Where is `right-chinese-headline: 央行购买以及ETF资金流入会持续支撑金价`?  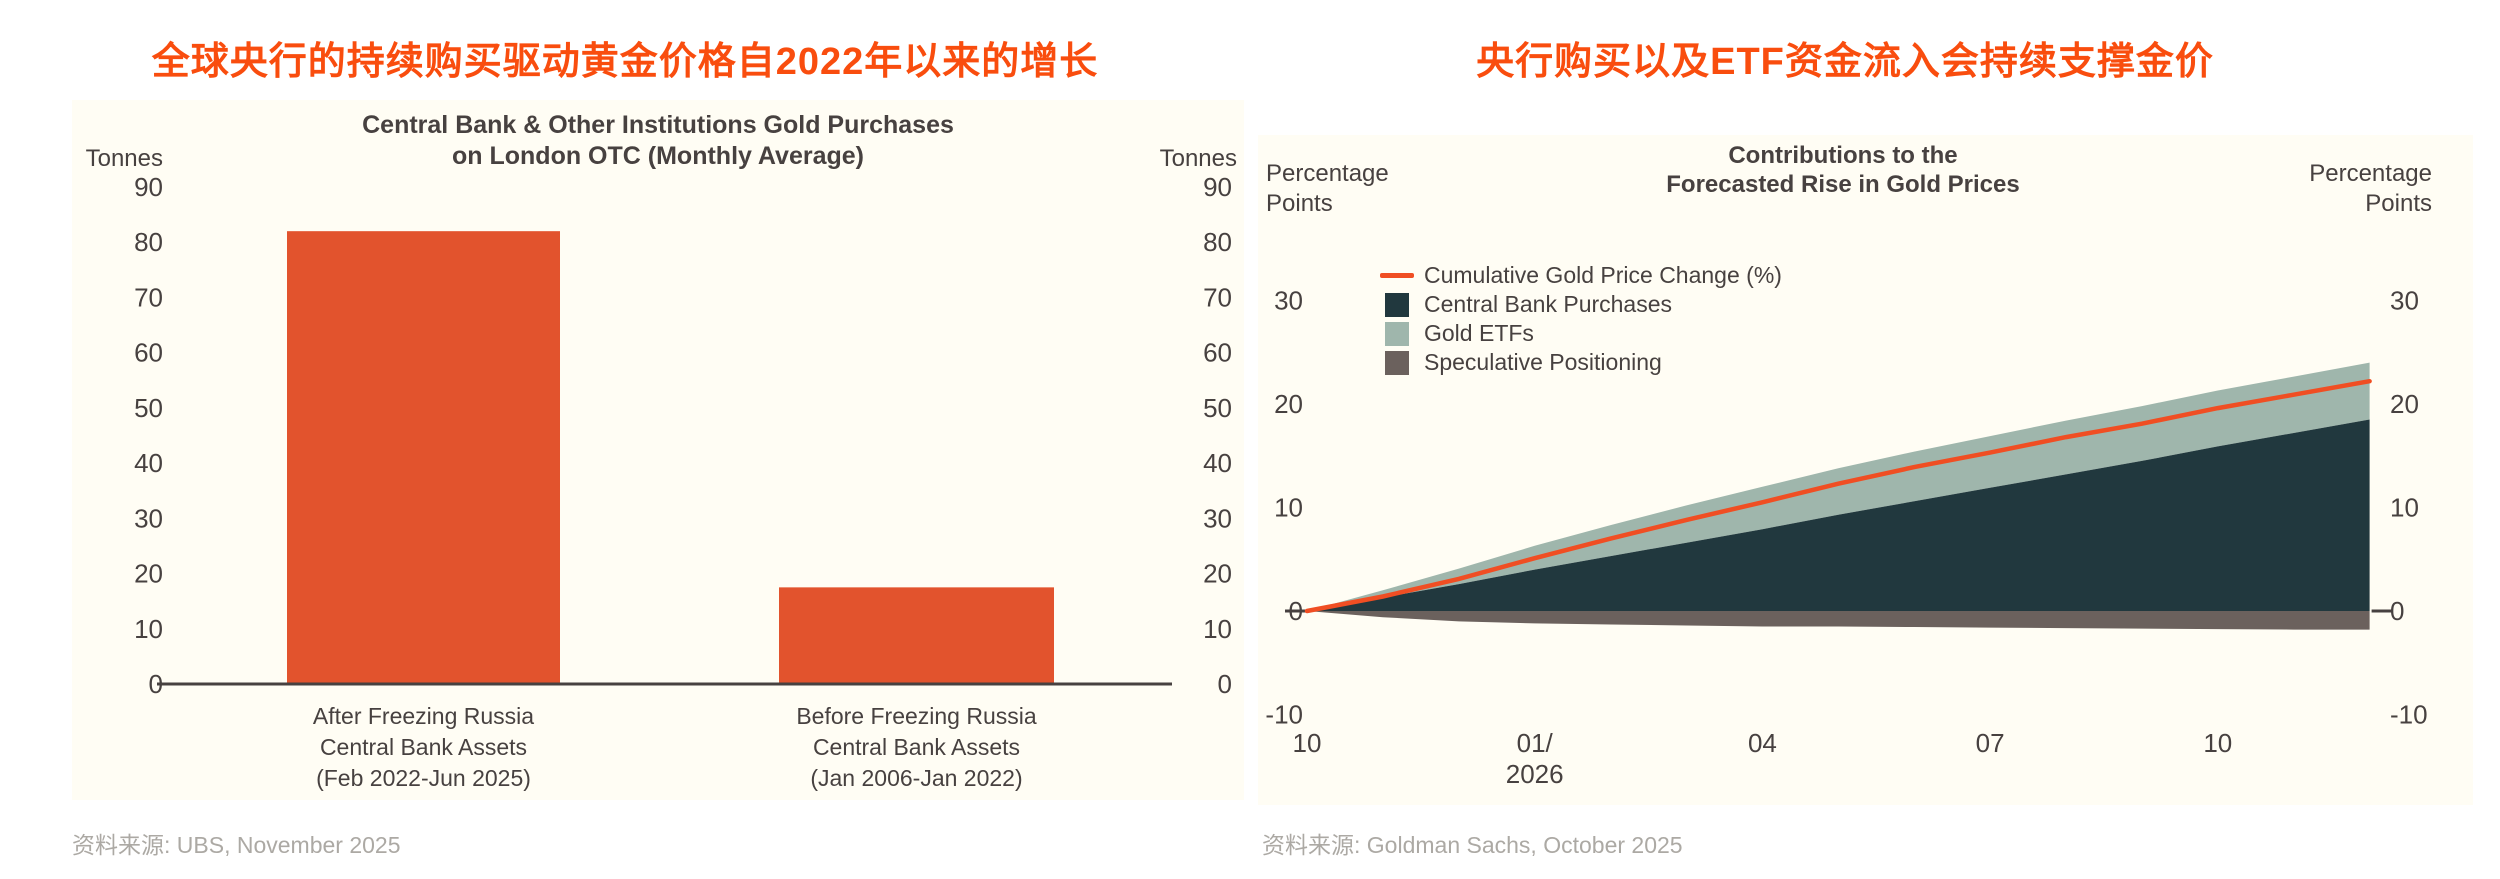
right-chinese-headline: 央行购买以及ETF资金流入会持续支撑金价 is located at coordinates (1845, 62).